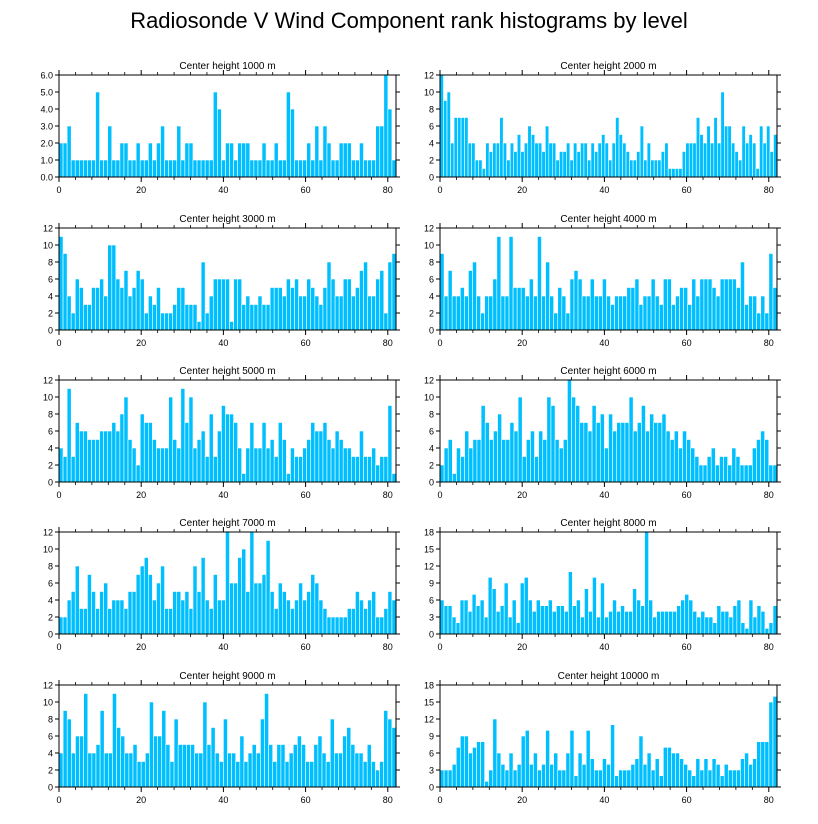 This screenshot has width=818, height=824. Describe the element at coordinates (431, 144) in the screenshot. I see `y-tick-label: 4` at that location.